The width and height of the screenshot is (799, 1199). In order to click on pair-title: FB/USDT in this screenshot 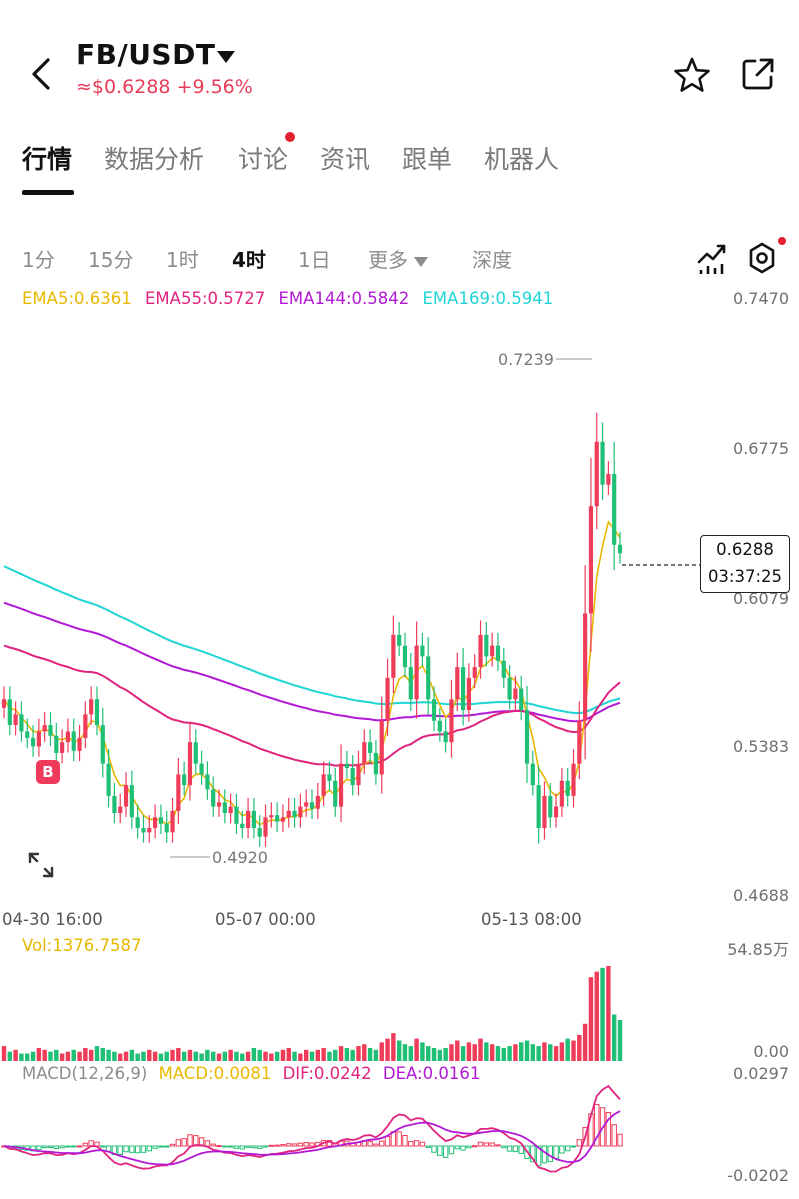, I will do `click(146, 54)`.